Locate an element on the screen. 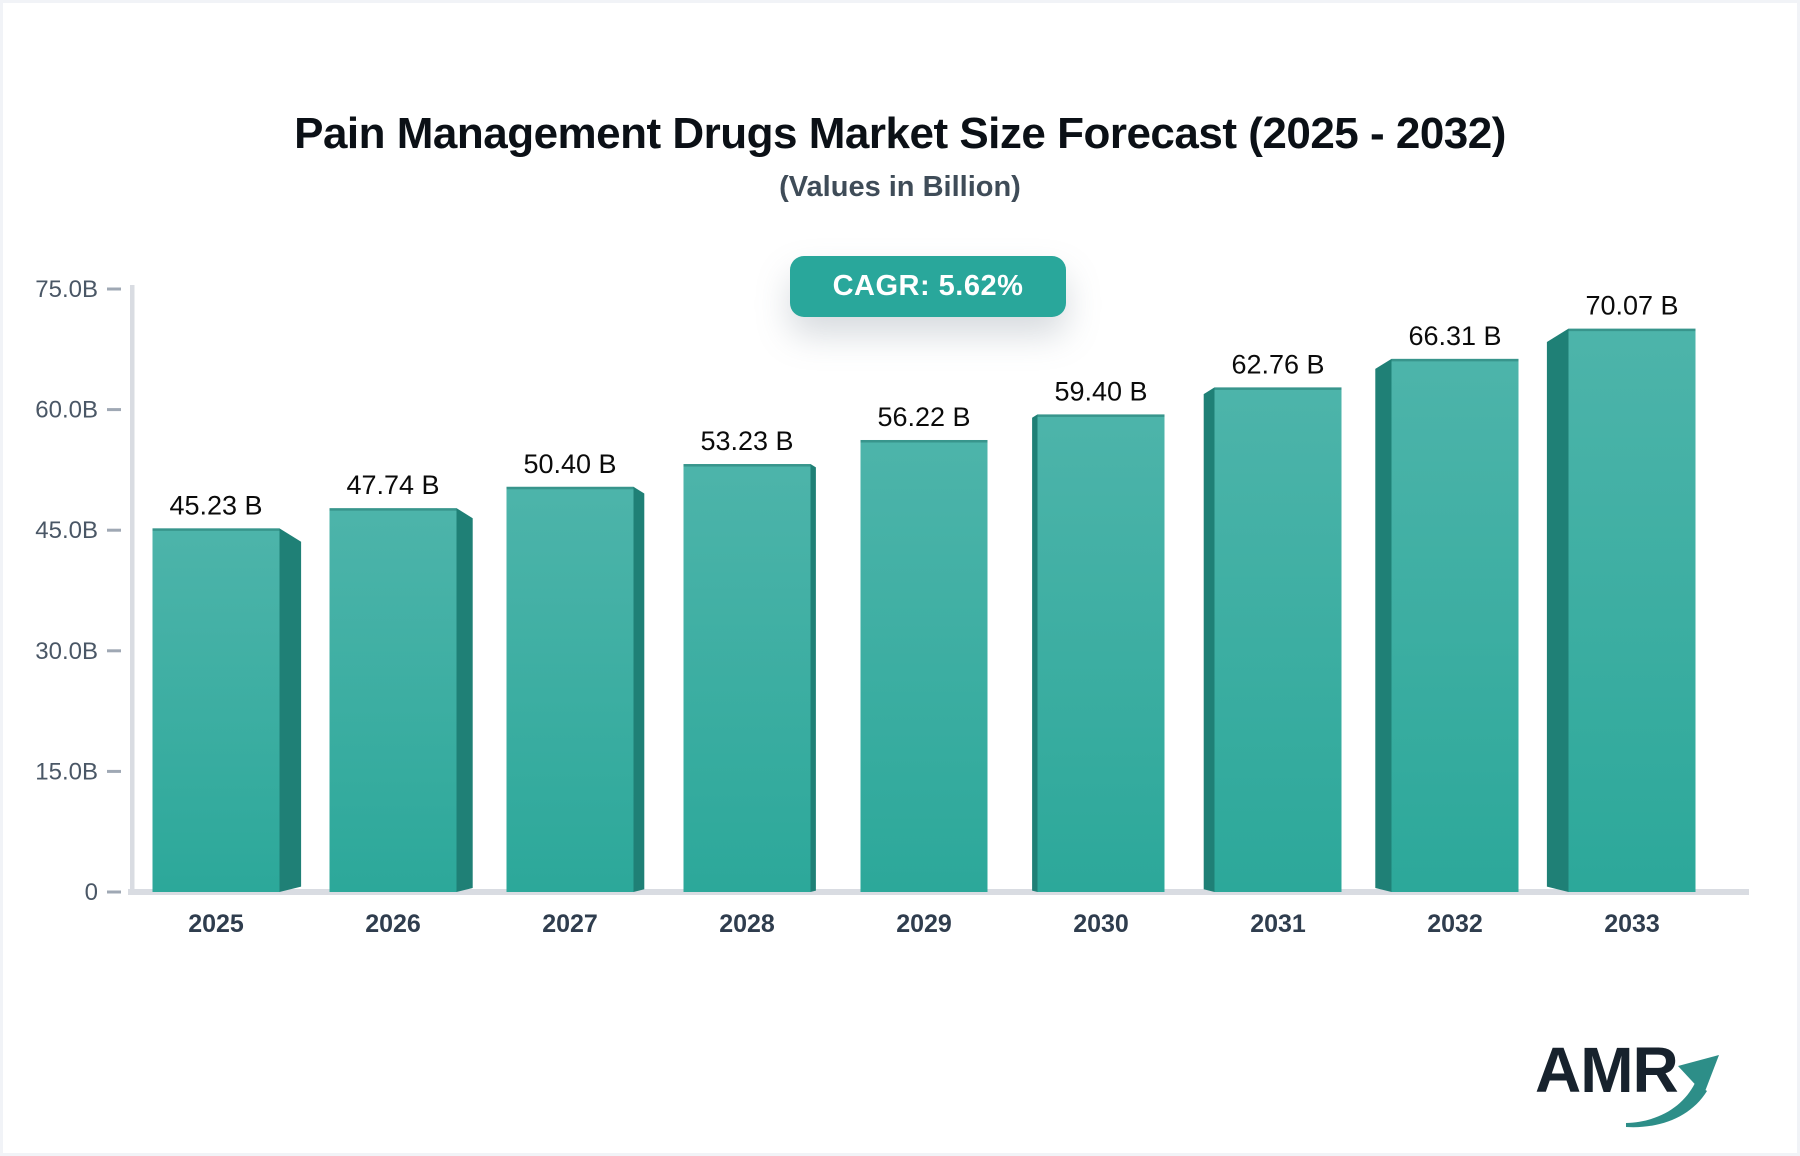  bar-value-label: 50.40 B is located at coordinates (569, 464).